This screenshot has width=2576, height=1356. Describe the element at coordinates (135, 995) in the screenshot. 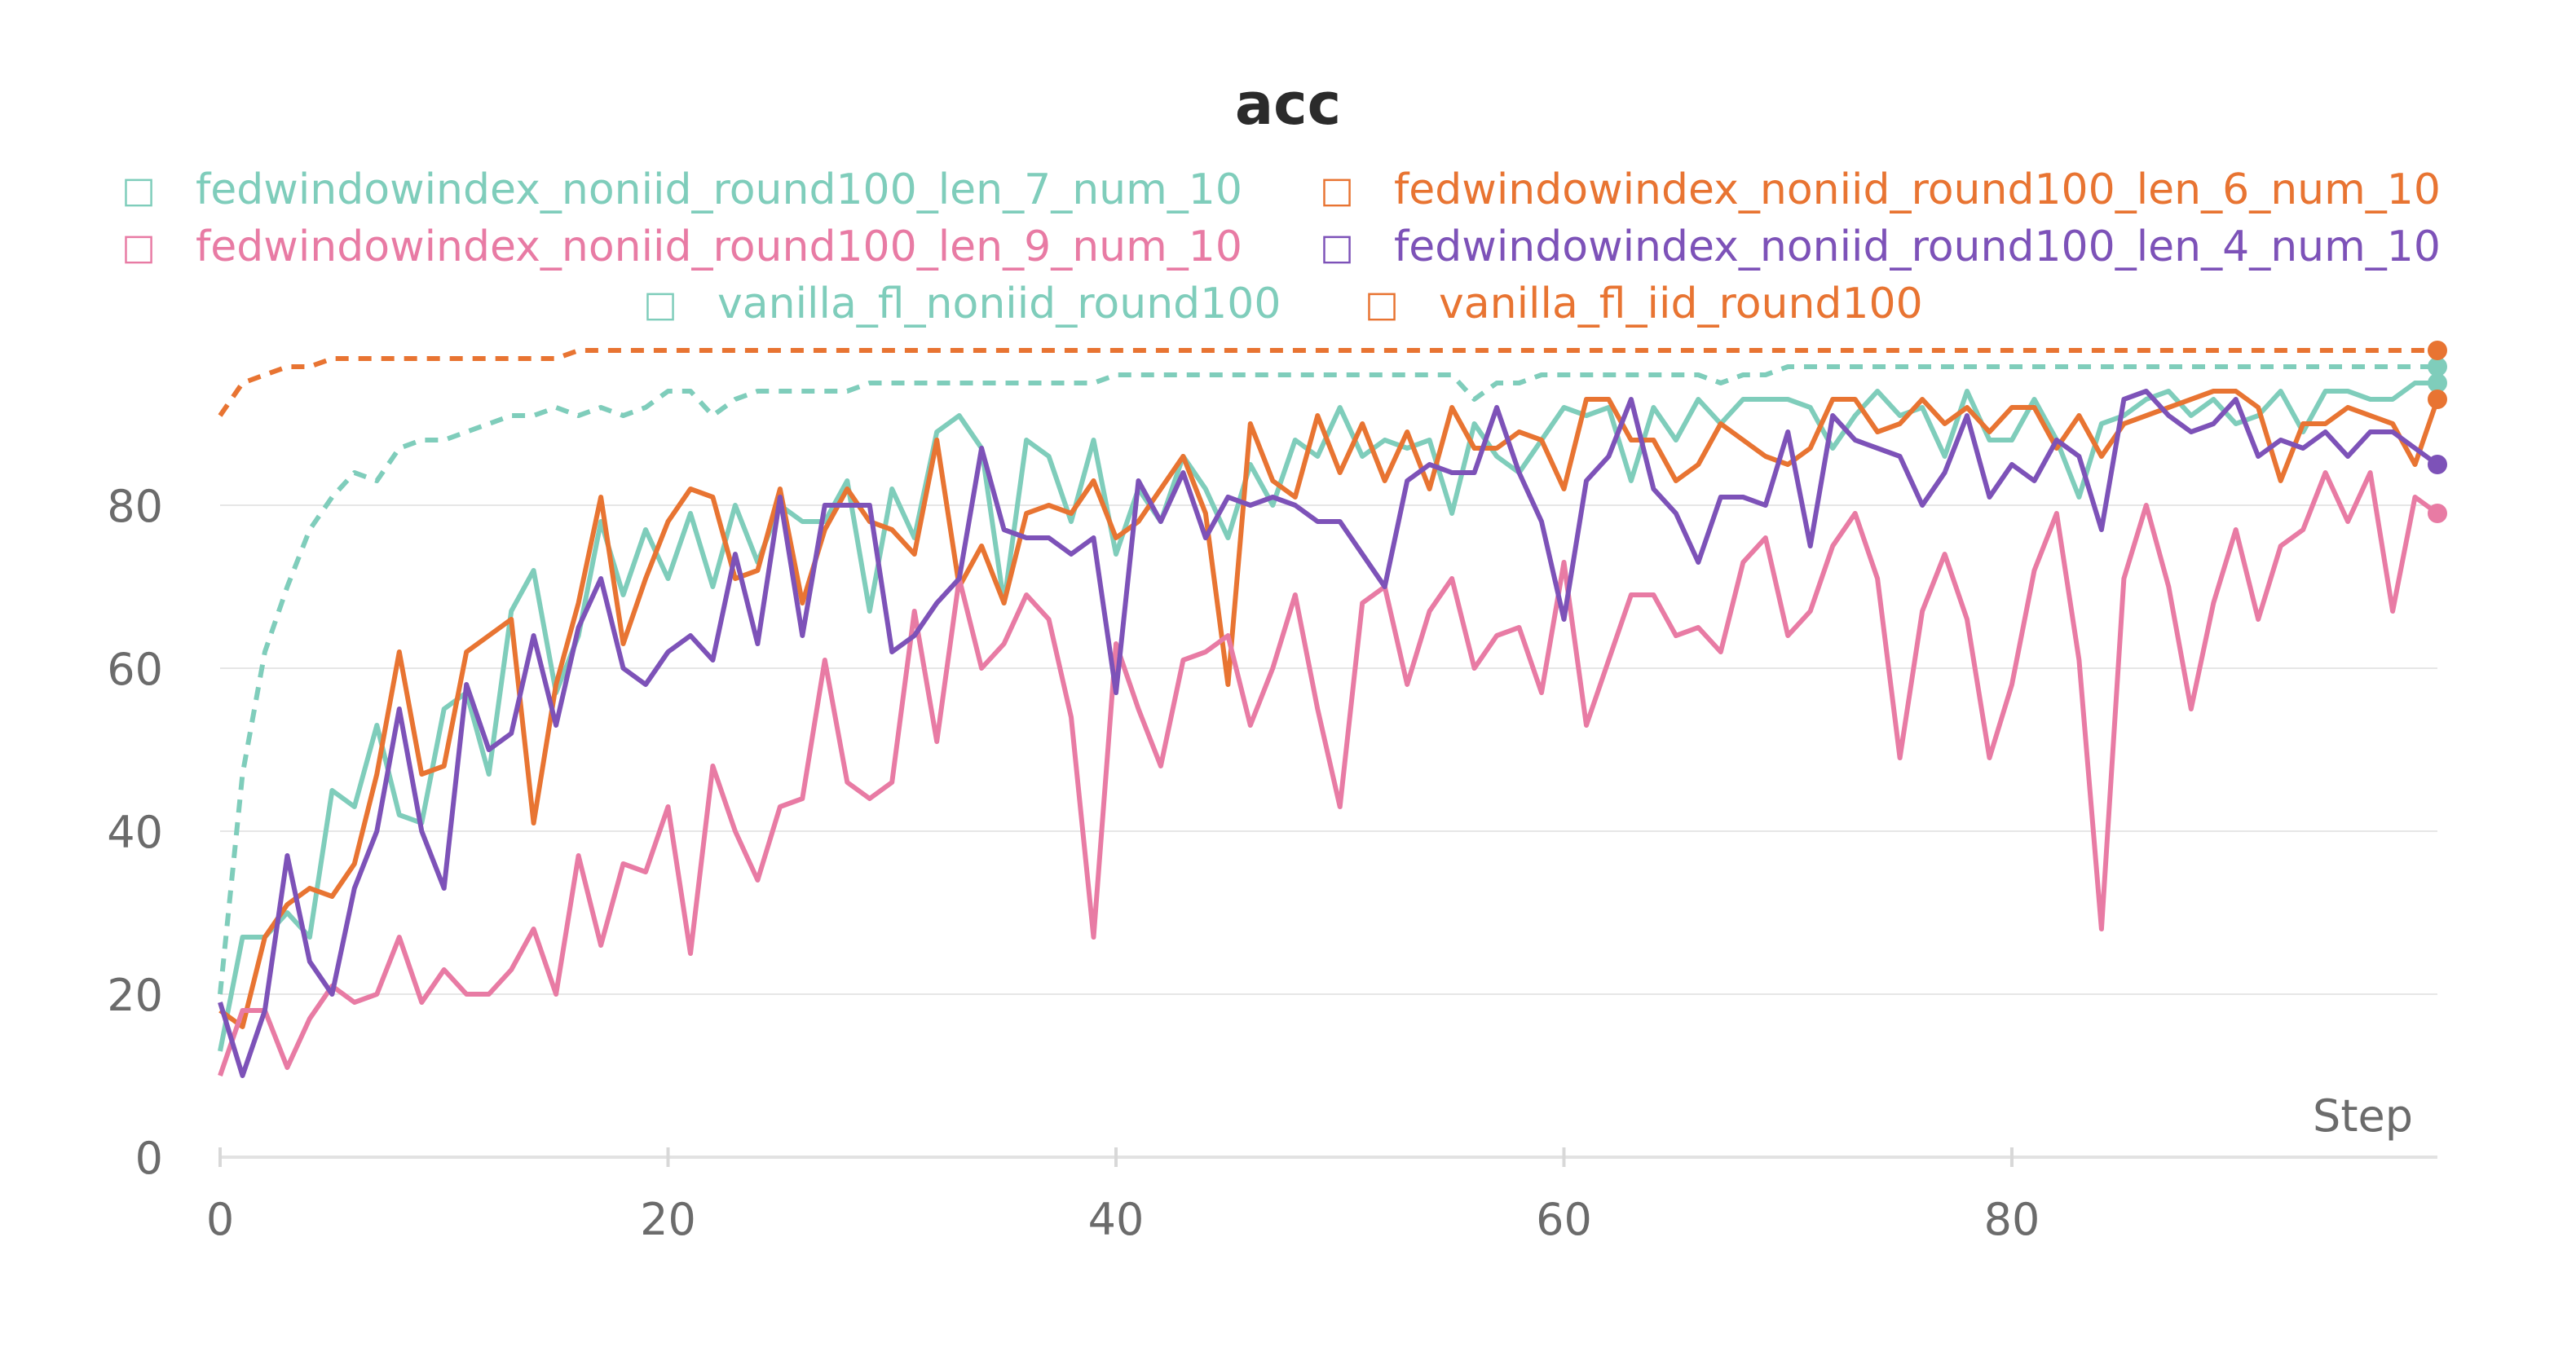

I see `y-tick-label: 20` at that location.